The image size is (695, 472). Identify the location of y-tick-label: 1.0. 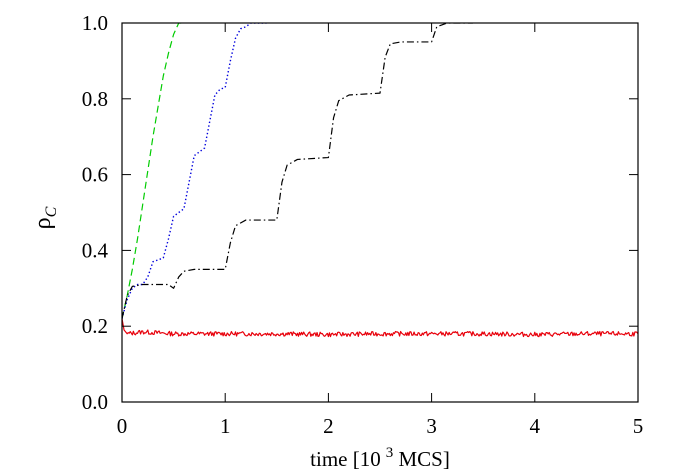
(95, 23).